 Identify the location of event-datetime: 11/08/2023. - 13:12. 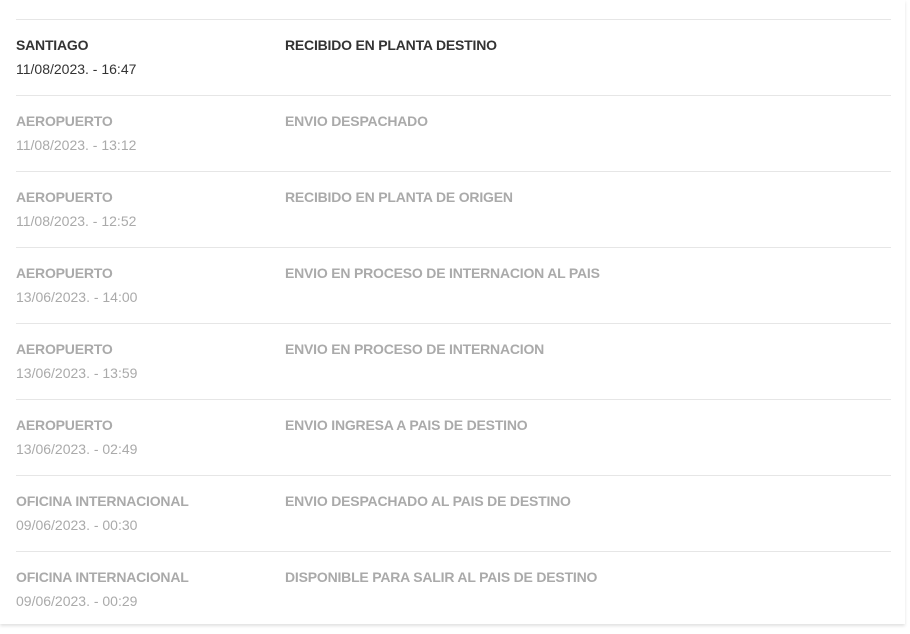
(76, 145).